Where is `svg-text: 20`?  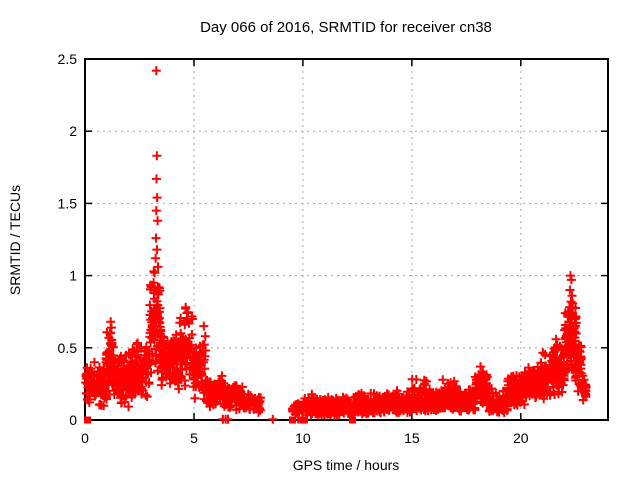
svg-text: 20 is located at coordinates (521, 438).